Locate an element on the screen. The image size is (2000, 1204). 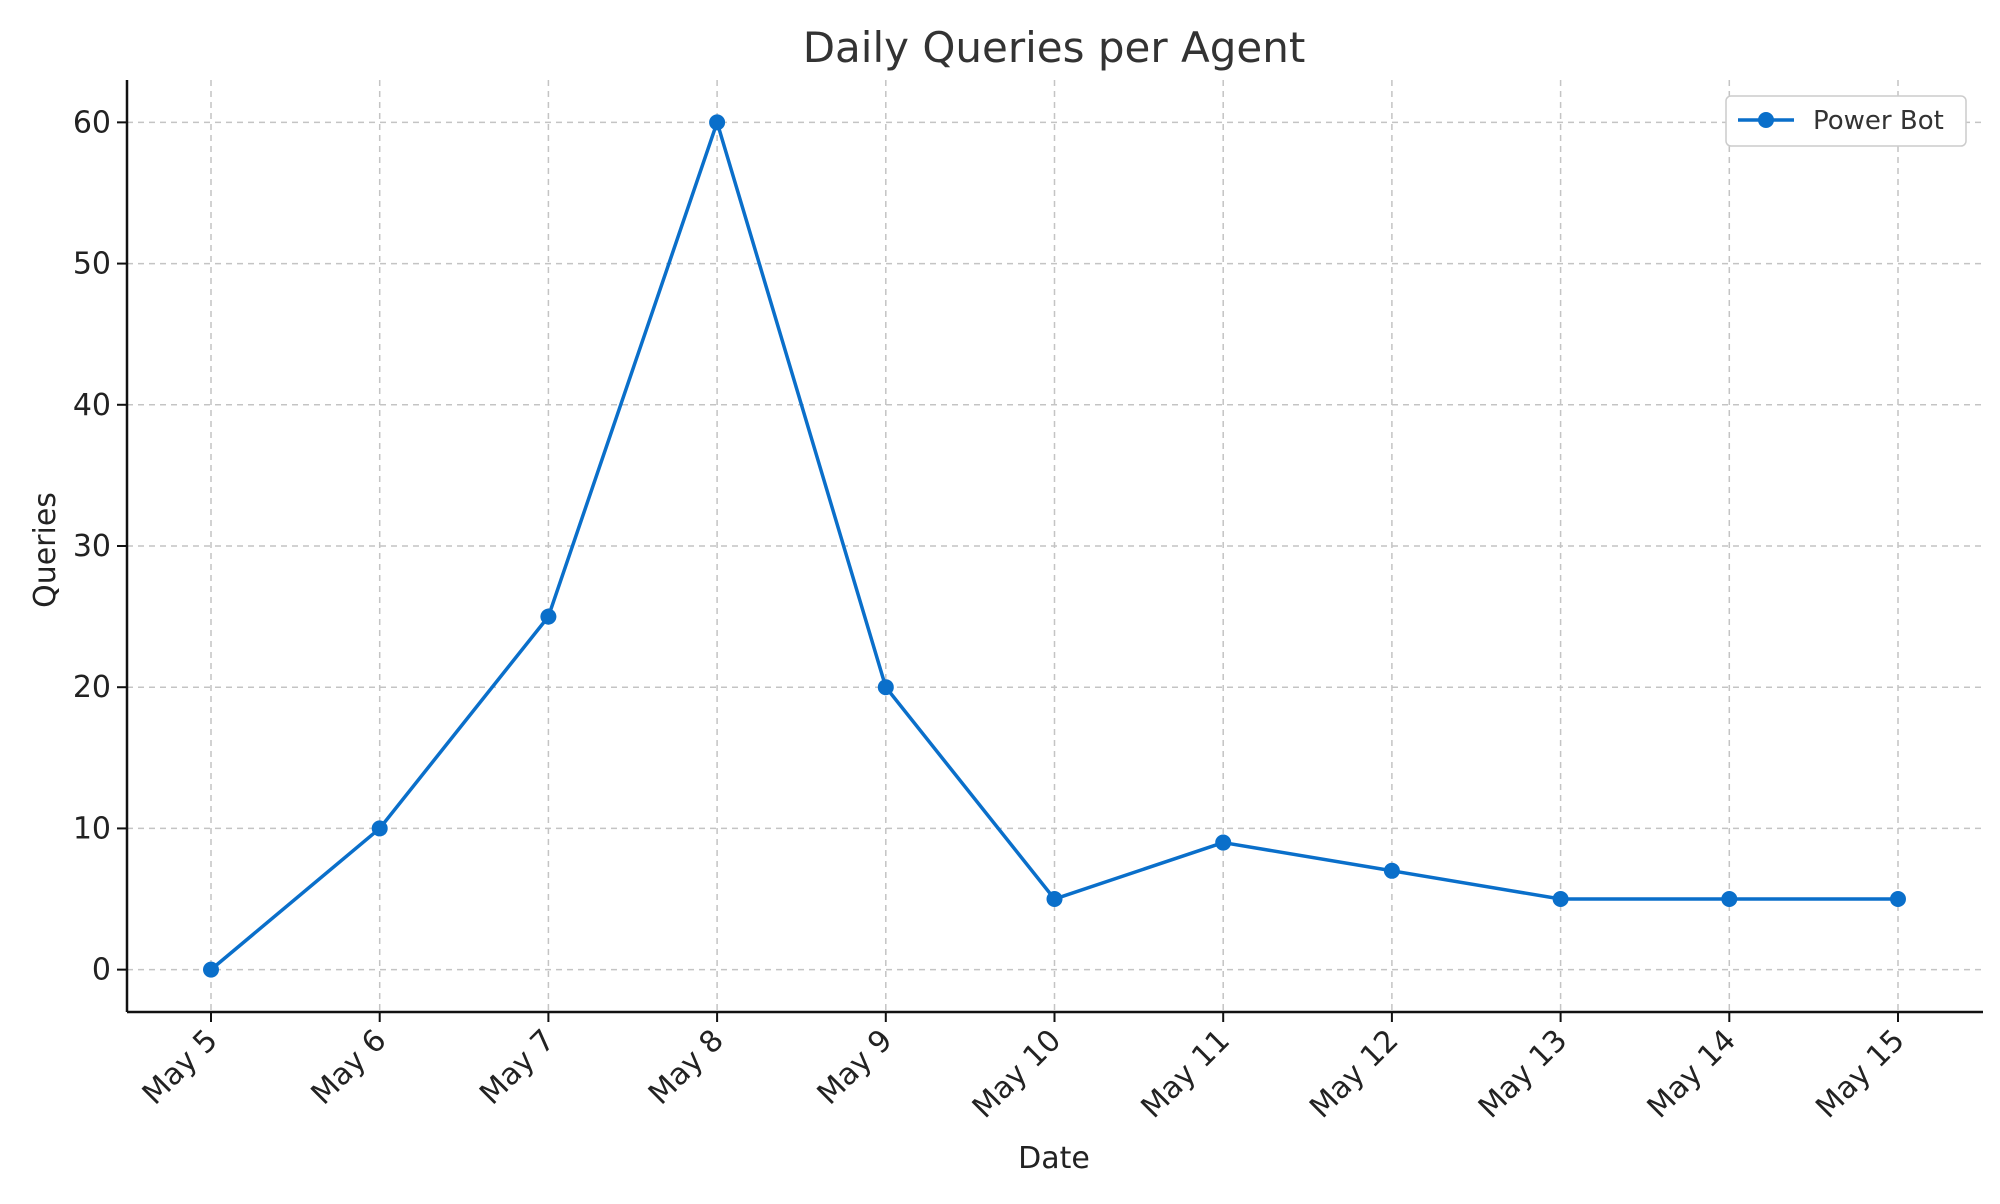
x-axis-label: Date is located at coordinates (1054, 1158).